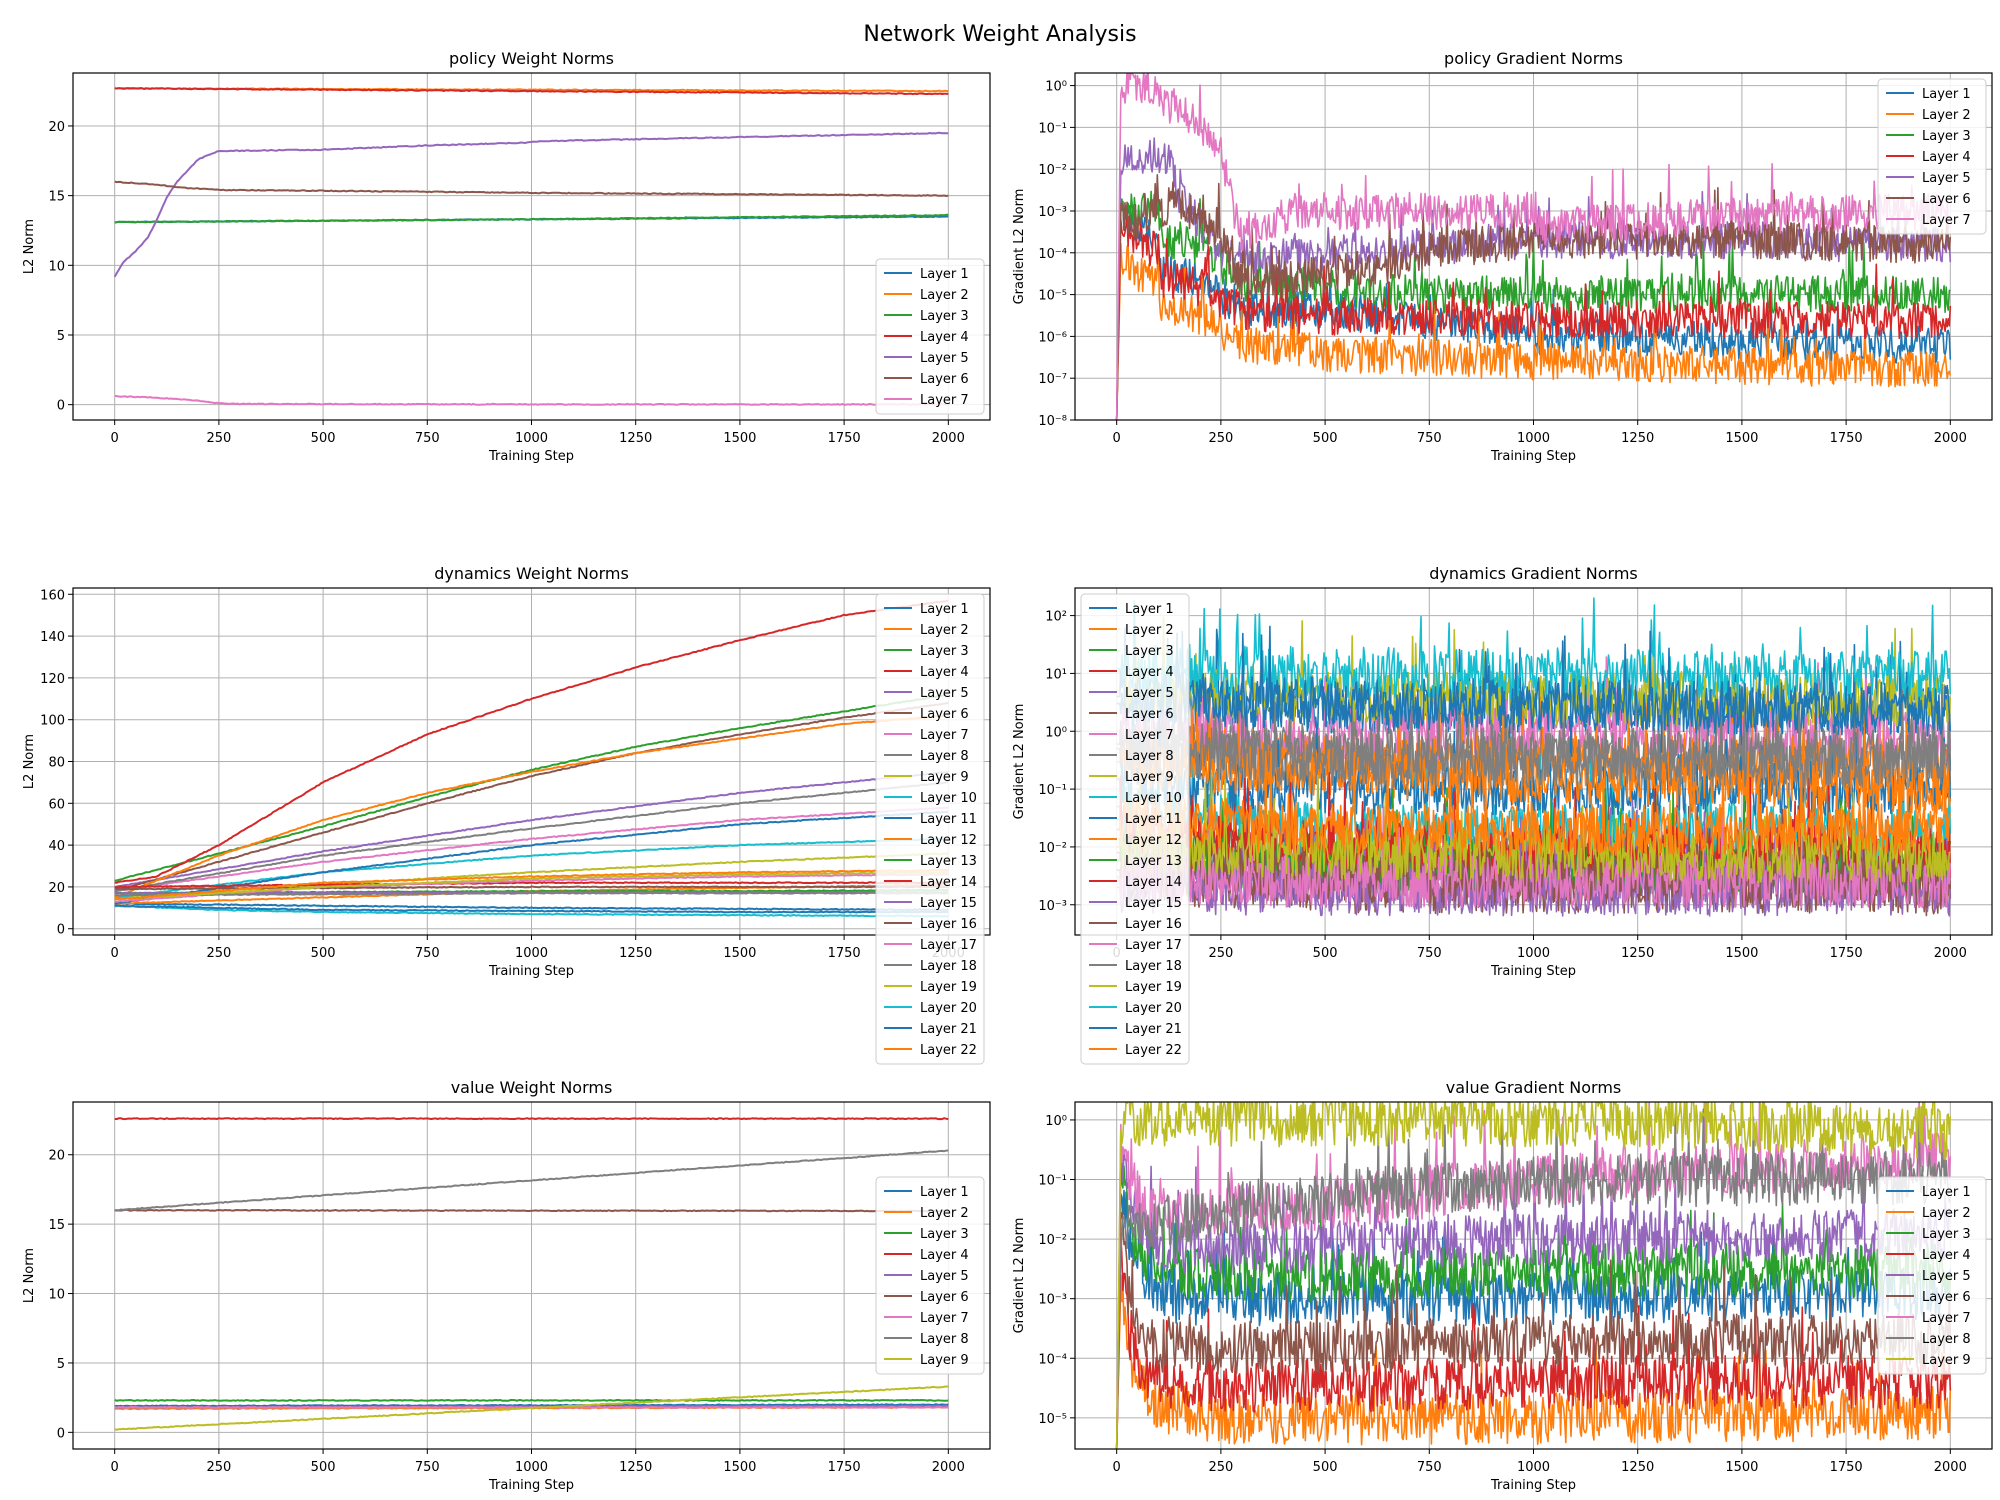  I want to click on dynamics-gradient-ylabel: Gradient L2 Norm, so click(1019, 762).